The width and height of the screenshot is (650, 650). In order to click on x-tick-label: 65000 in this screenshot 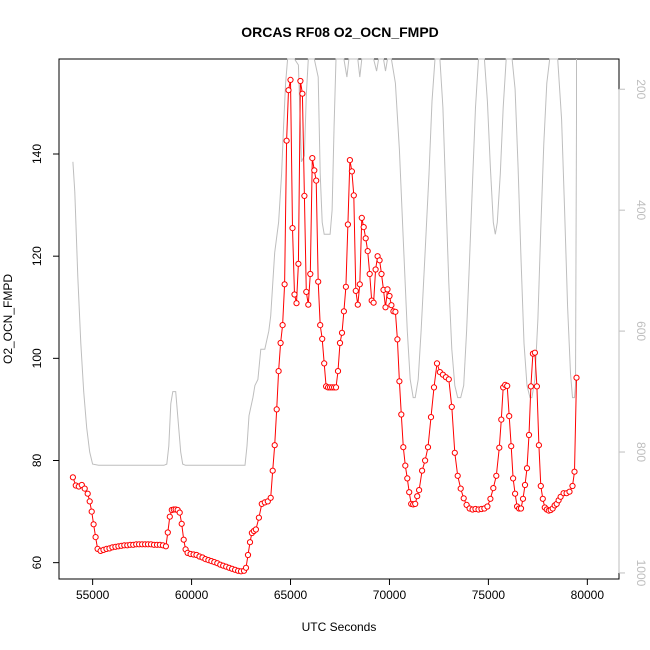, I will do `click(291, 595)`.